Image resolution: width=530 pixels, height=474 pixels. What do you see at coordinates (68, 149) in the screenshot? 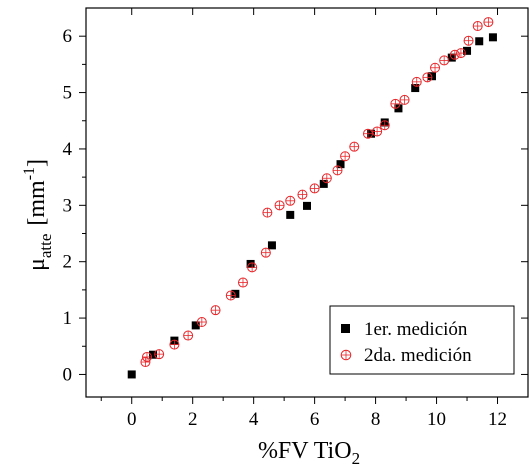
I see `y-tick-label-4: 4` at bounding box center [68, 149].